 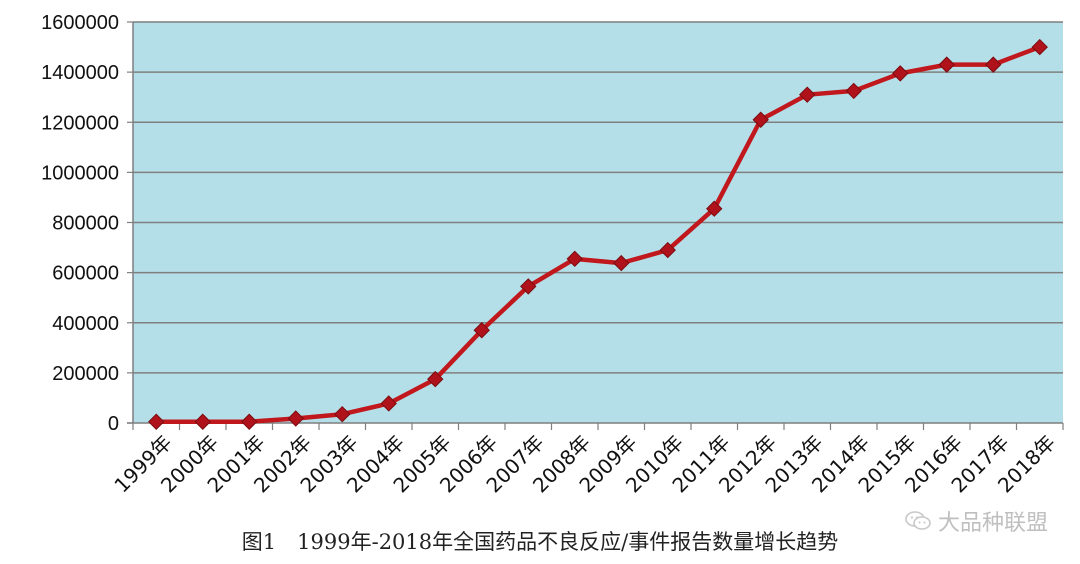 What do you see at coordinates (80, 123) in the screenshot?
I see `y-tick-label: 1200000` at bounding box center [80, 123].